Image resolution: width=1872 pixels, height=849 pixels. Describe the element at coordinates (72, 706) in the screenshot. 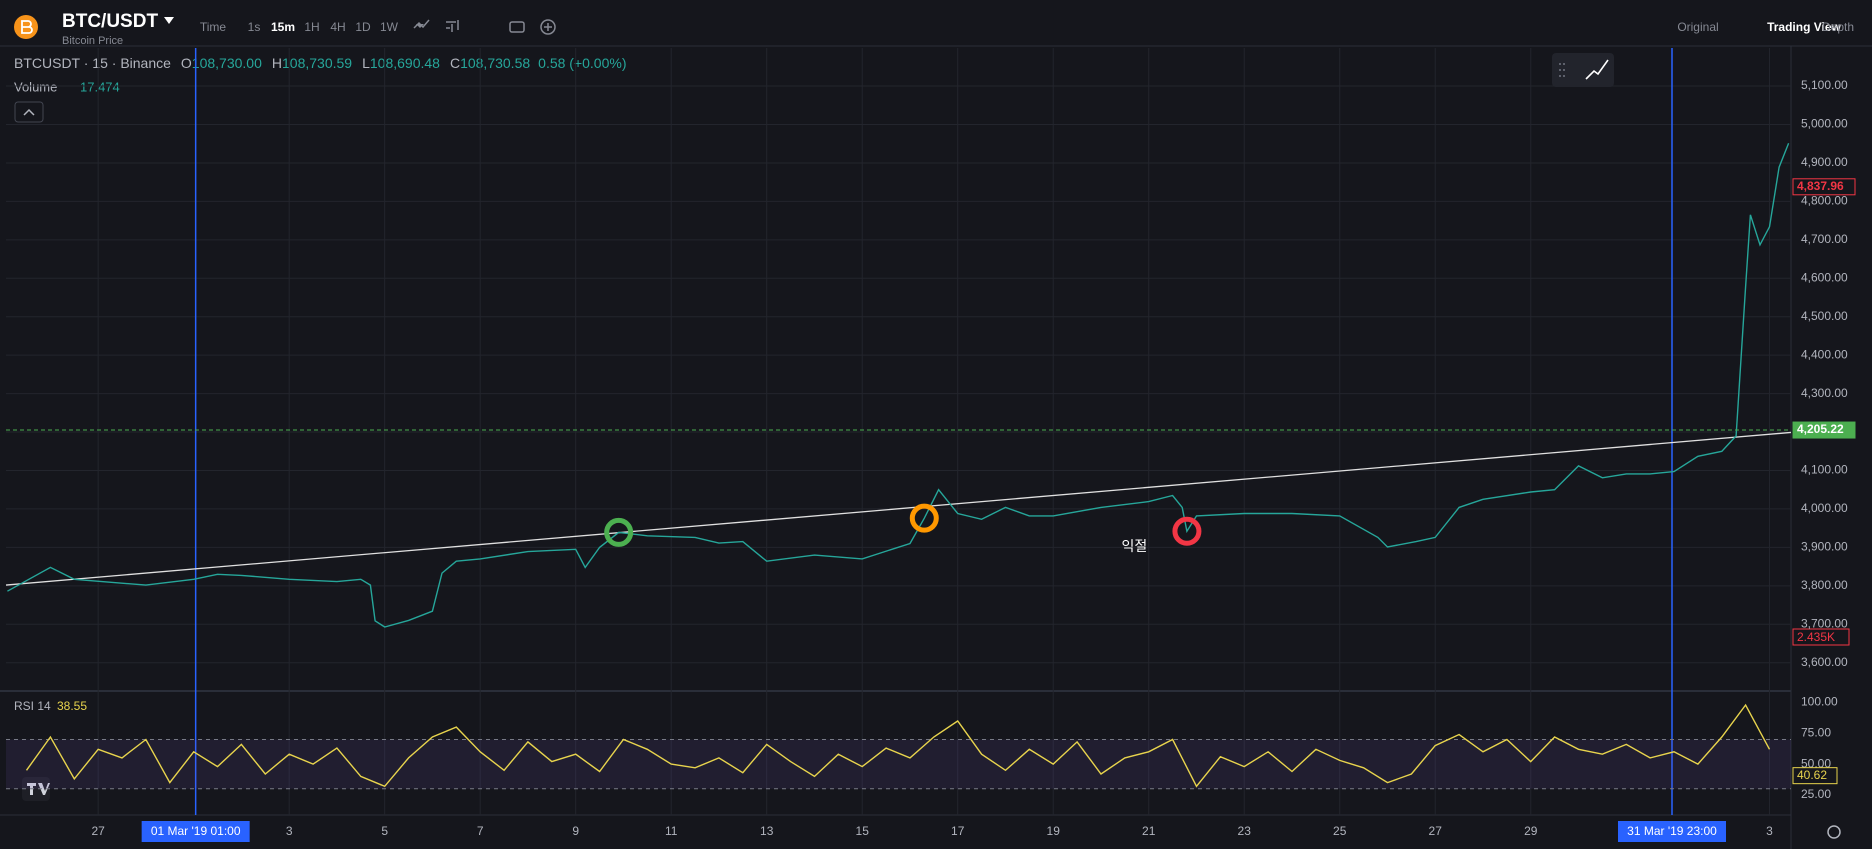

I see `rsi-legend-value: 38.55` at that location.